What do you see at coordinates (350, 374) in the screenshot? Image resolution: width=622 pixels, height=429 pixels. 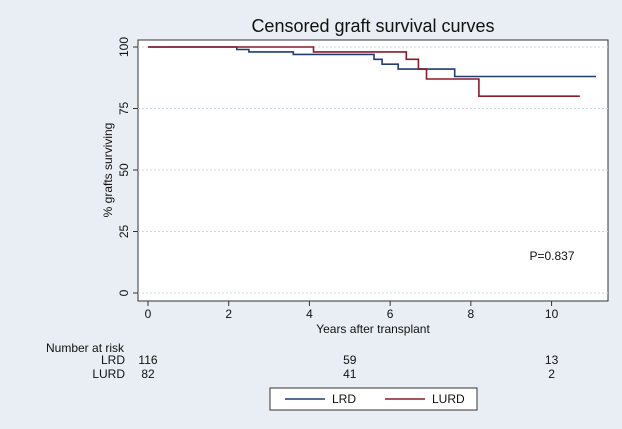 I see `risk-count: 41` at bounding box center [350, 374].